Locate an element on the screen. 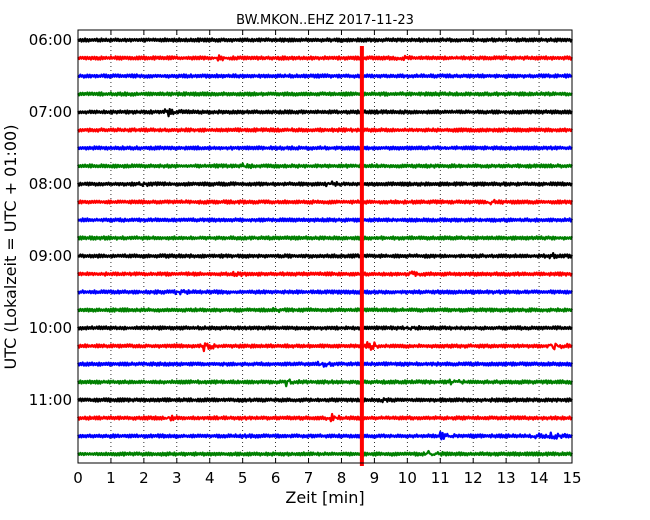  x-tick-label: 12 is located at coordinates (473, 478).